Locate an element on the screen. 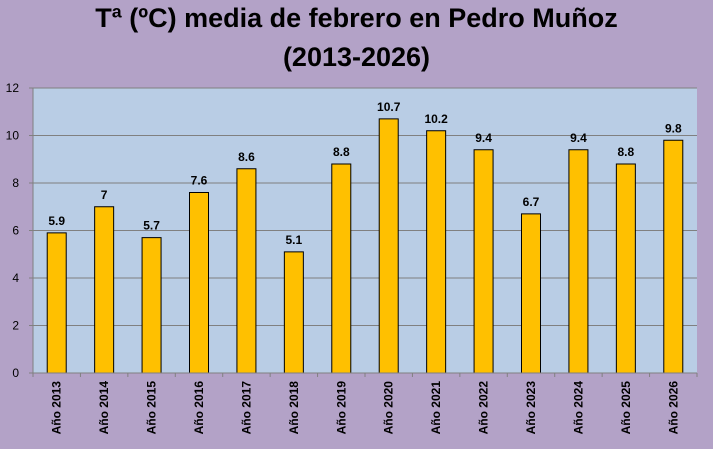 The height and width of the screenshot is (449, 713). x-tick-label: Año 2013 is located at coordinates (57, 408).